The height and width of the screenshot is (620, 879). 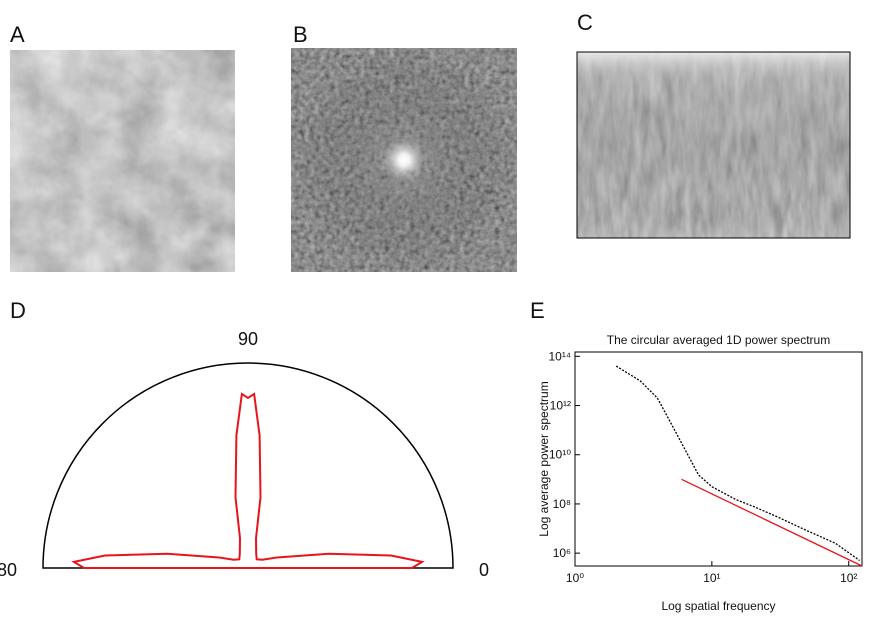 What do you see at coordinates (18, 310) in the screenshot?
I see `panel-label: D` at bounding box center [18, 310].